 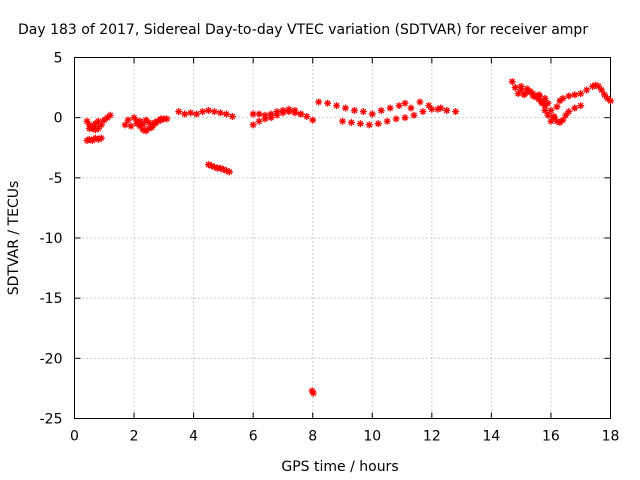 What do you see at coordinates (372, 437) in the screenshot?
I see `x-tick-label: 10` at bounding box center [372, 437].